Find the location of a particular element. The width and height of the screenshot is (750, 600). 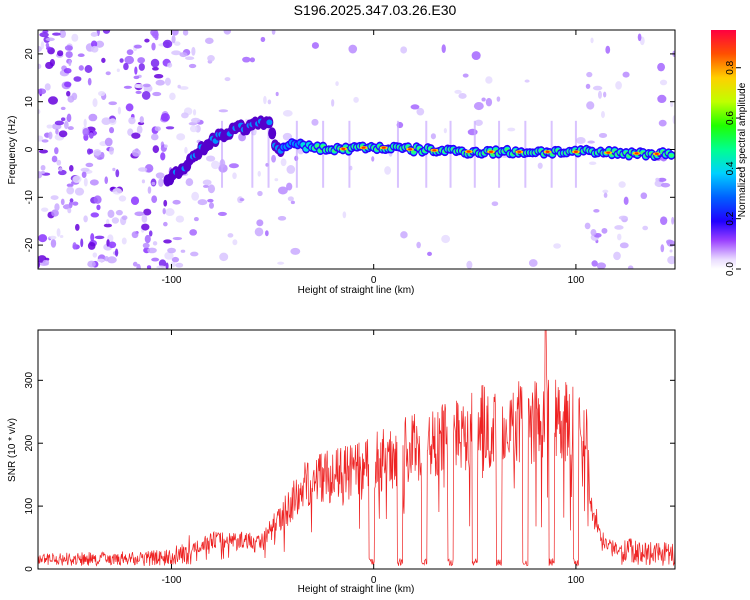

snr-y-tick-label: 300 is located at coordinates (29, 380).